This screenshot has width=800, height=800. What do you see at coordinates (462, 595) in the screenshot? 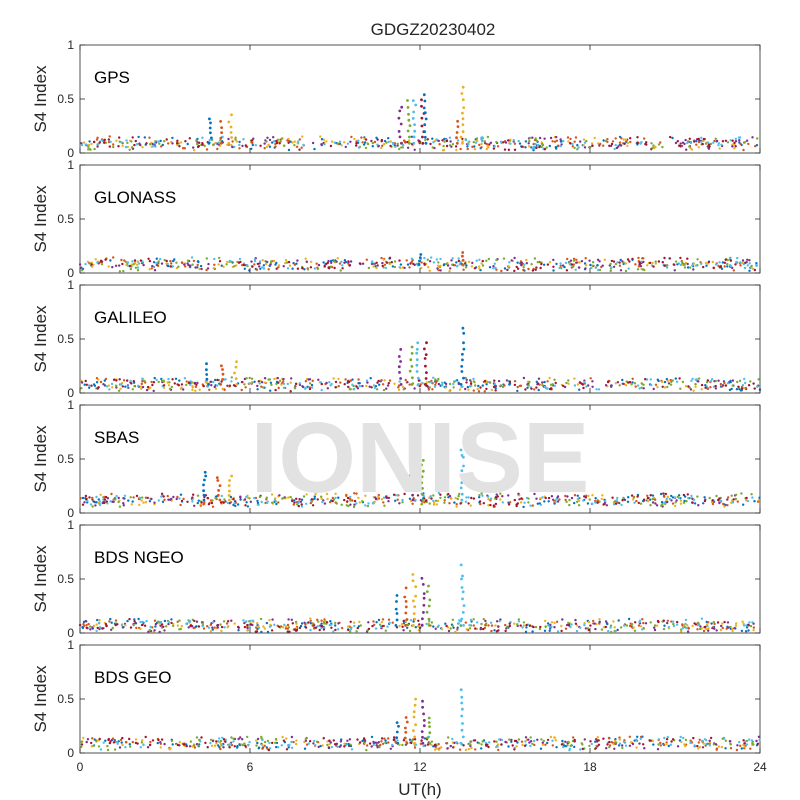
I see `spike-column` at bounding box center [462, 595].